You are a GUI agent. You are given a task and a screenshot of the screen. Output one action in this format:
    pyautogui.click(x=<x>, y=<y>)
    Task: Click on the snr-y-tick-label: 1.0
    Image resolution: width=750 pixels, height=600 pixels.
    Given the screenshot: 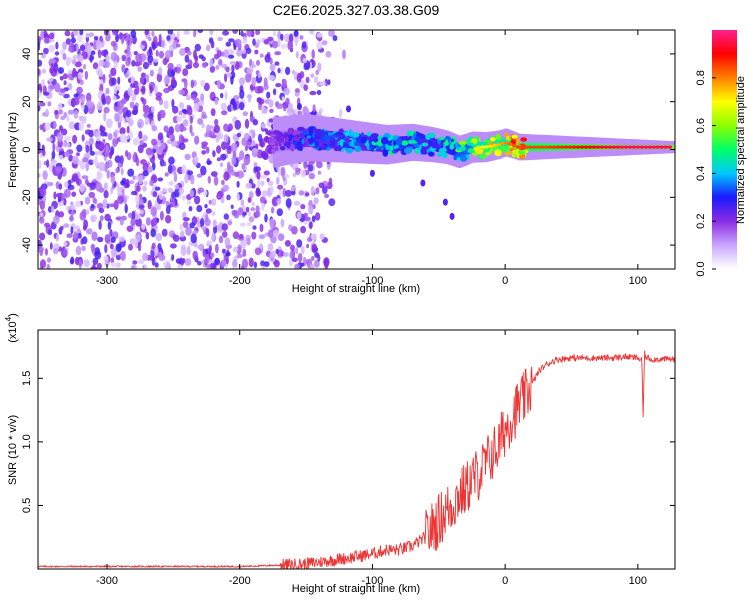 What is the action you would take?
    pyautogui.click(x=27, y=441)
    